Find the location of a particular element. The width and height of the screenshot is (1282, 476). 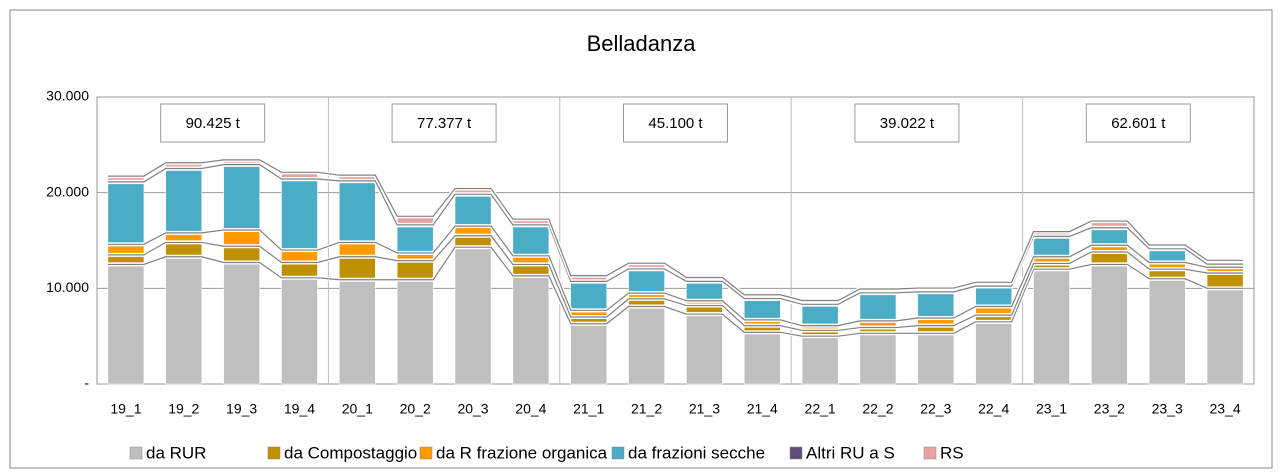

y-tick-label: 30.000 is located at coordinates (67, 96).